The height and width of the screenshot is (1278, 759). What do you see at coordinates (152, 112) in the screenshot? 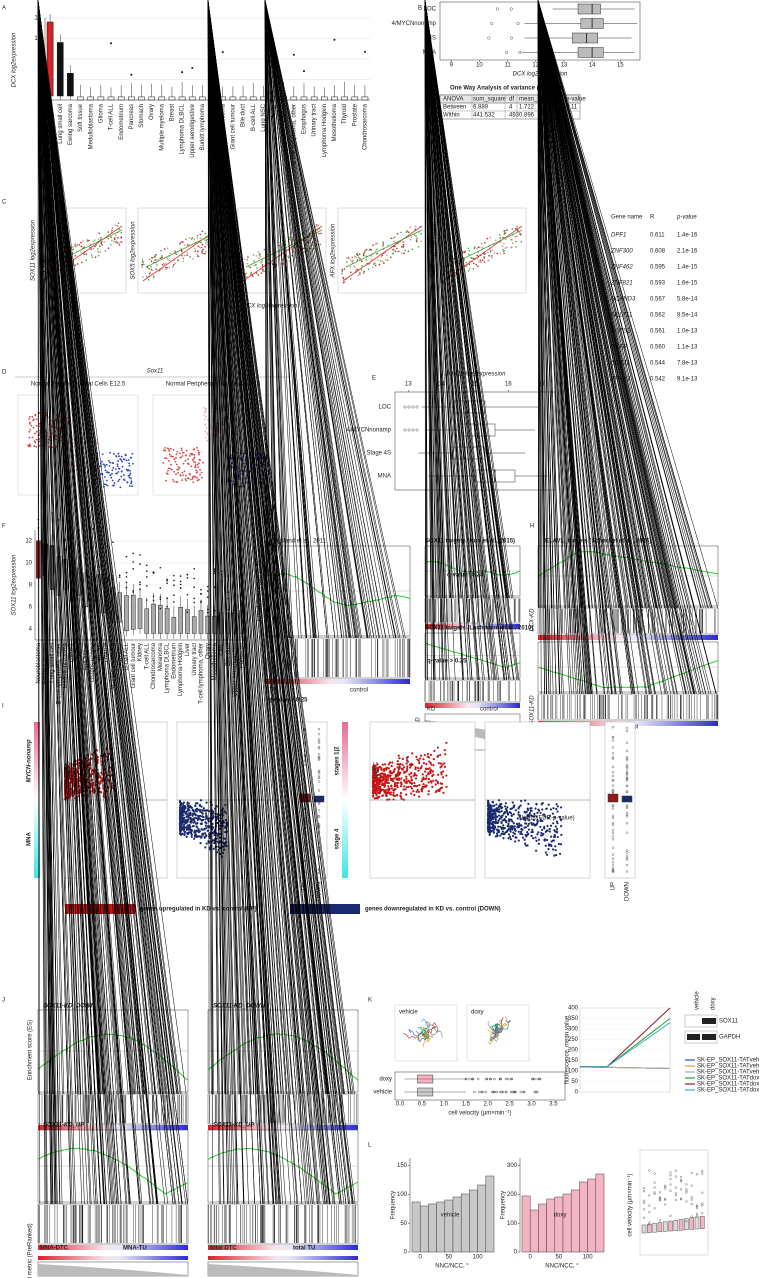
I see `category-label: Ovary` at bounding box center [152, 112].